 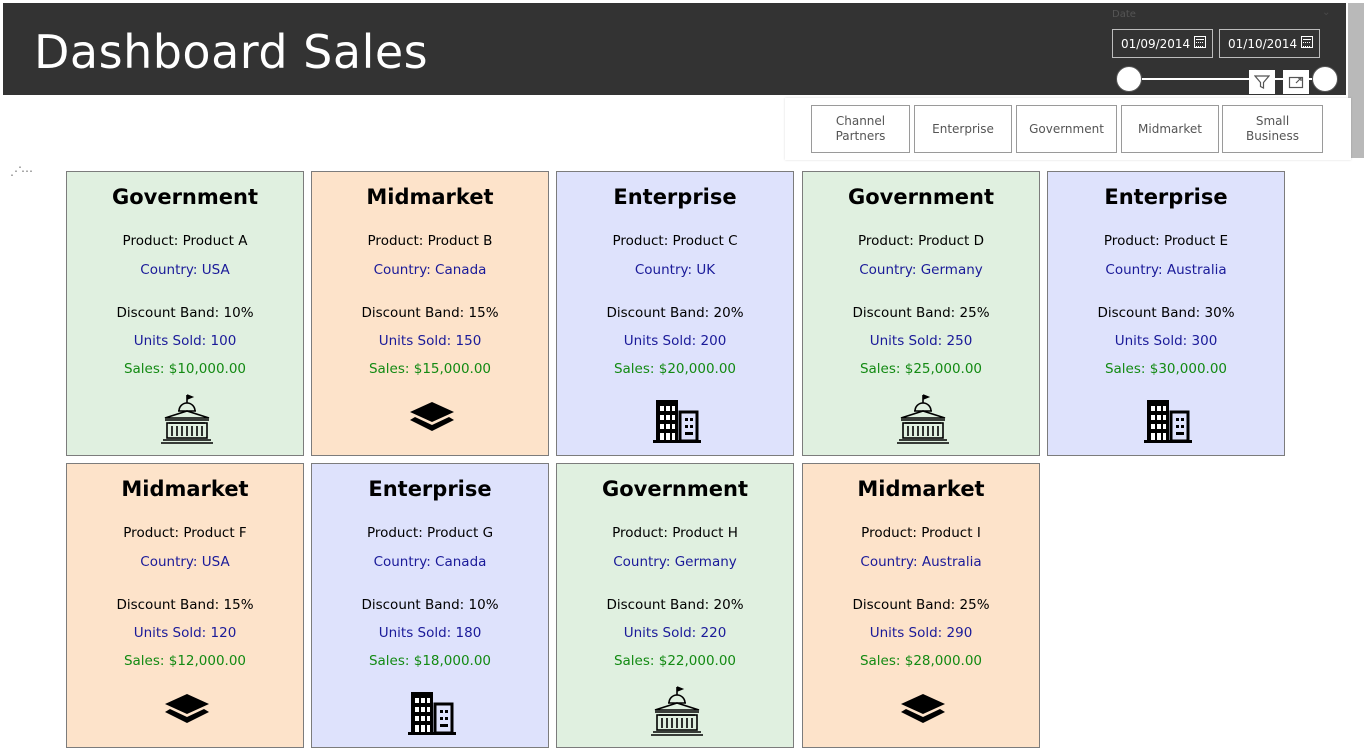 What do you see at coordinates (231, 52) in the screenshot?
I see `page-title: Dashboard Sales` at bounding box center [231, 52].